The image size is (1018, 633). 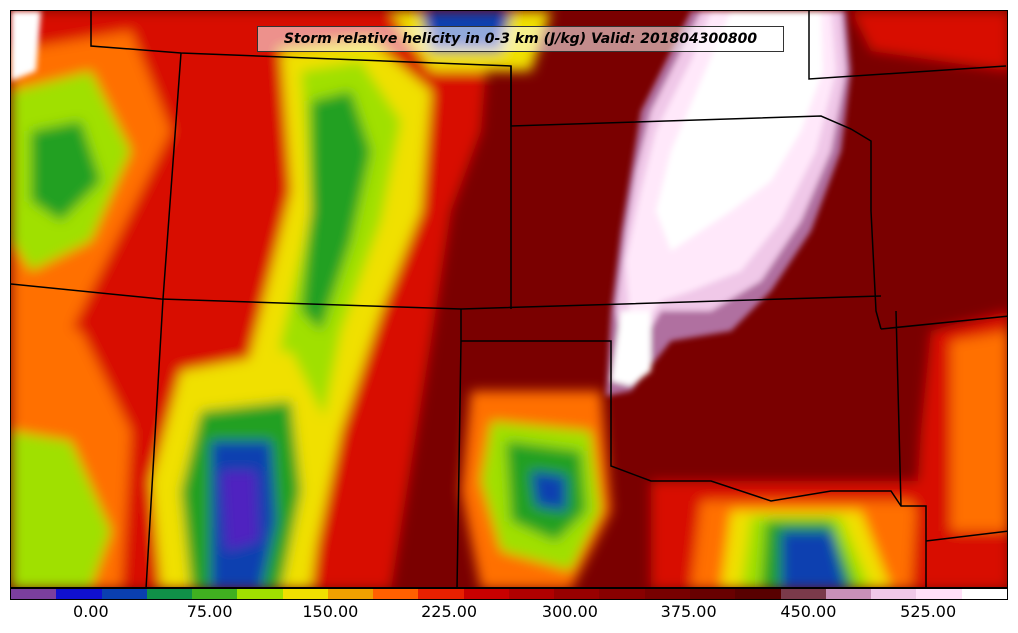 I want to click on northwest-corner-white, so click(x=26, y=46).